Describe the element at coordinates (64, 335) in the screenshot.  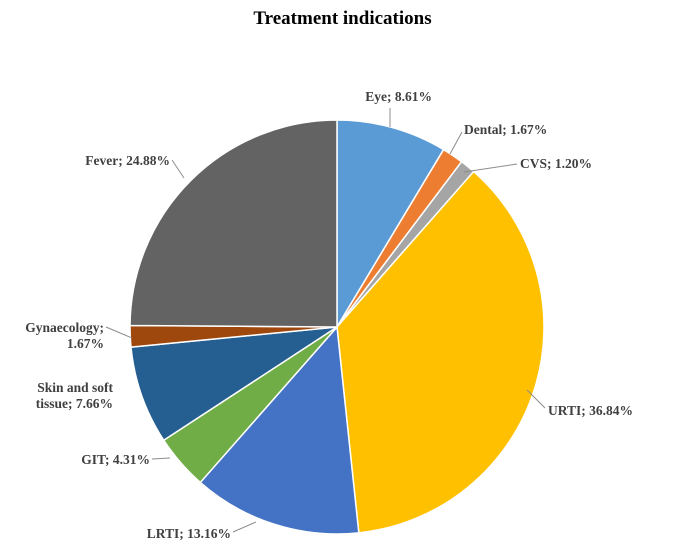
I see `data-label-gynaecology: Gynaecology; 1.67%` at that location.